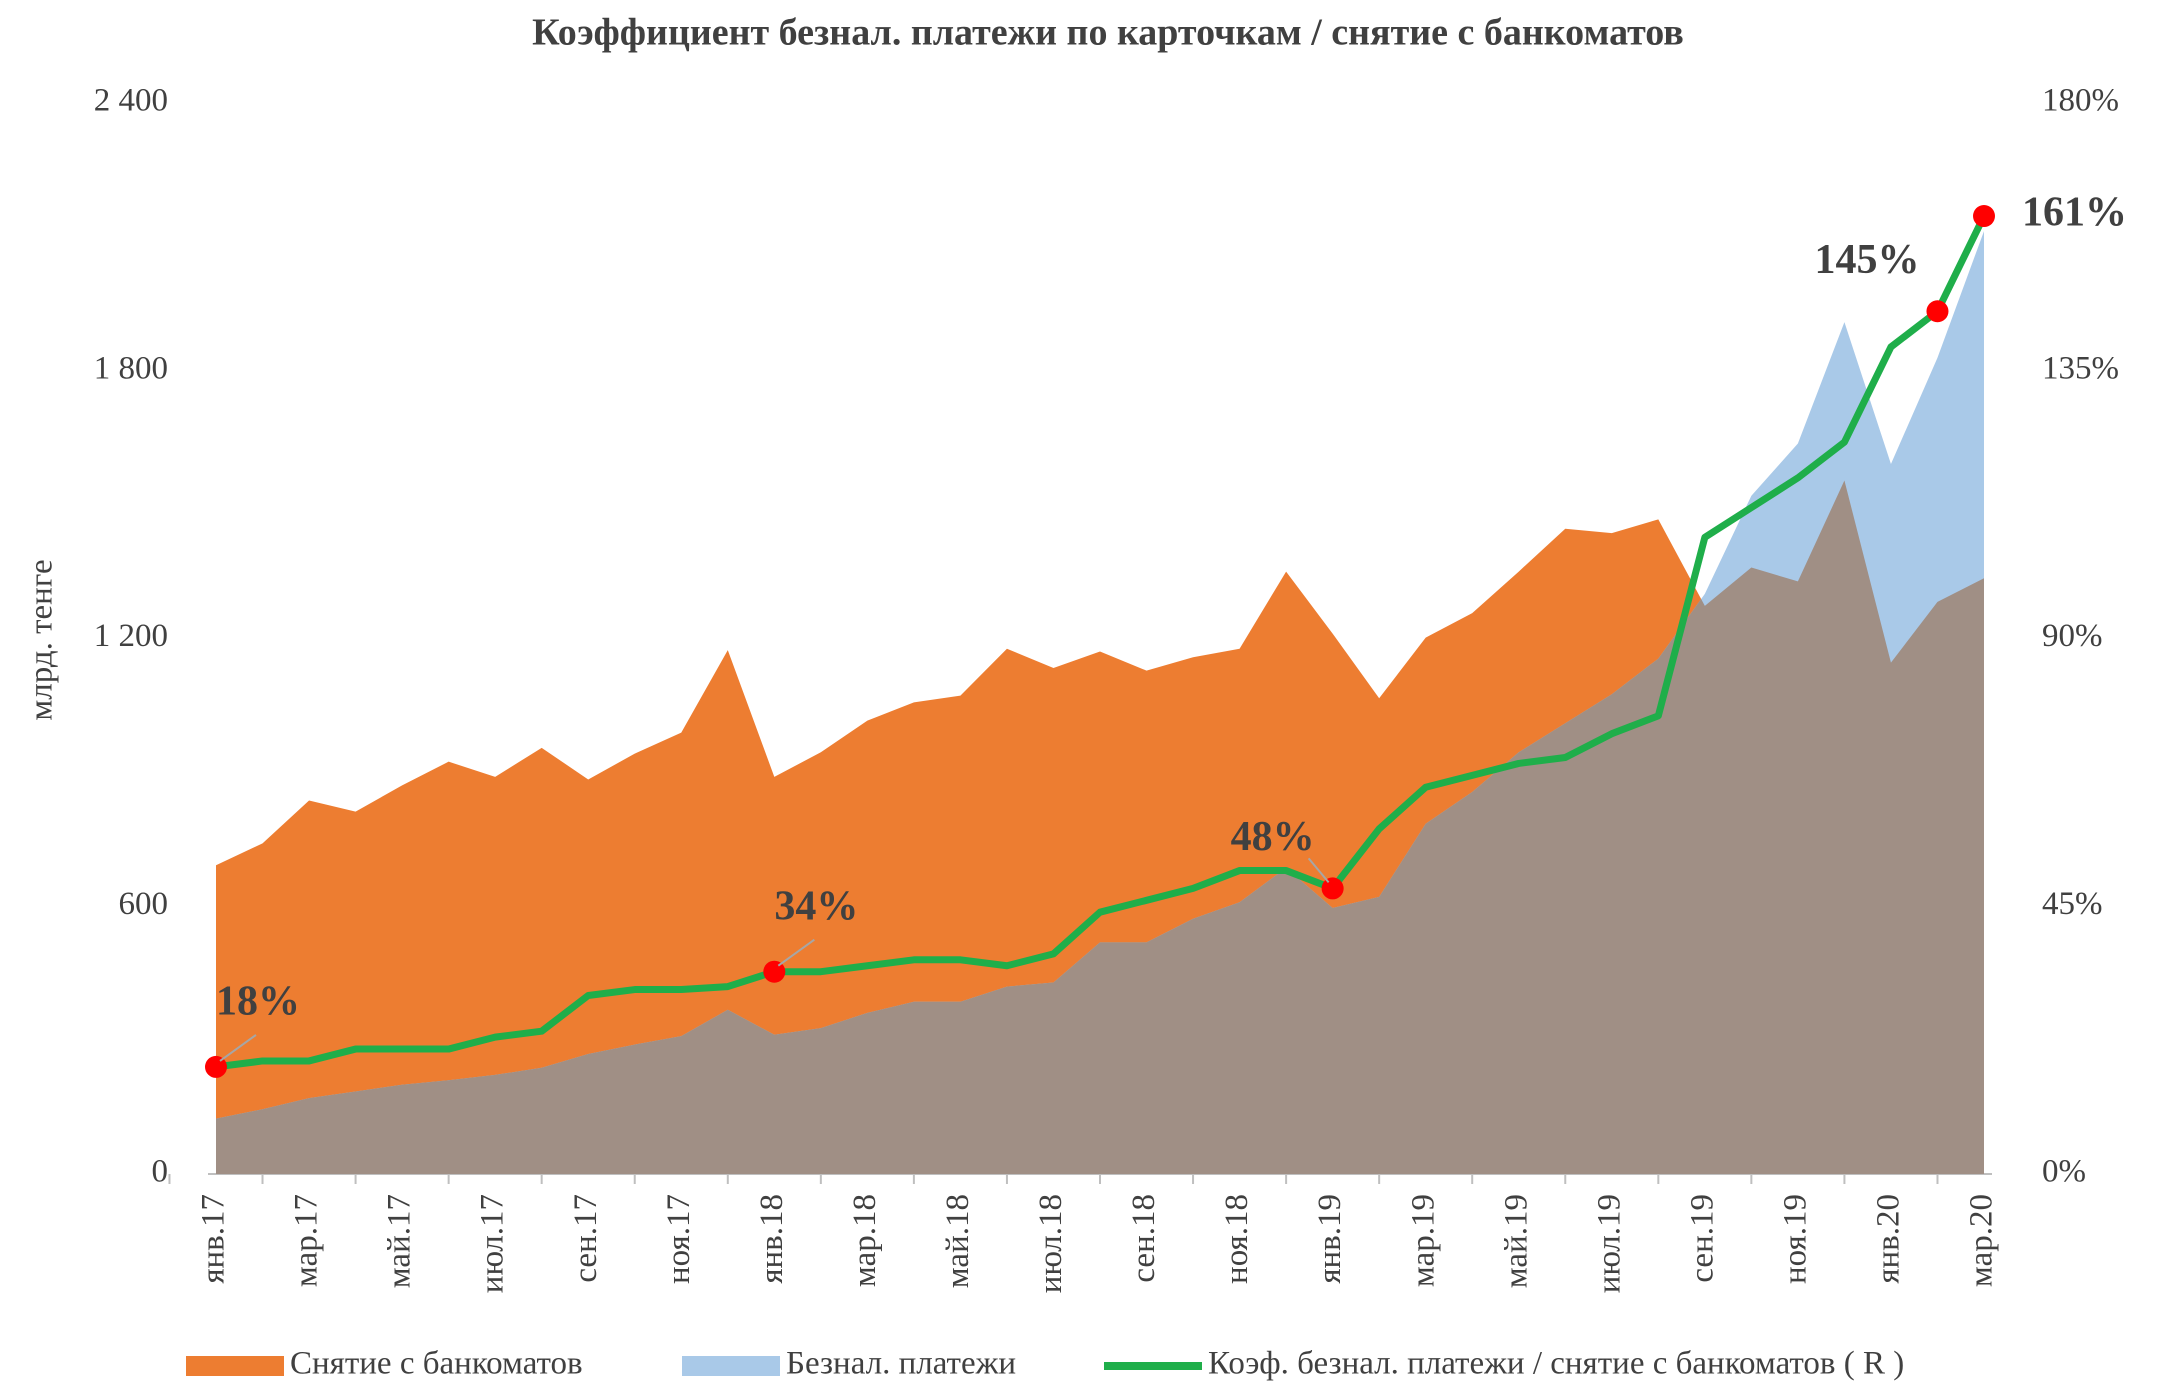  I want to click on x-tick-label: сен.17, so click(586, 1238).